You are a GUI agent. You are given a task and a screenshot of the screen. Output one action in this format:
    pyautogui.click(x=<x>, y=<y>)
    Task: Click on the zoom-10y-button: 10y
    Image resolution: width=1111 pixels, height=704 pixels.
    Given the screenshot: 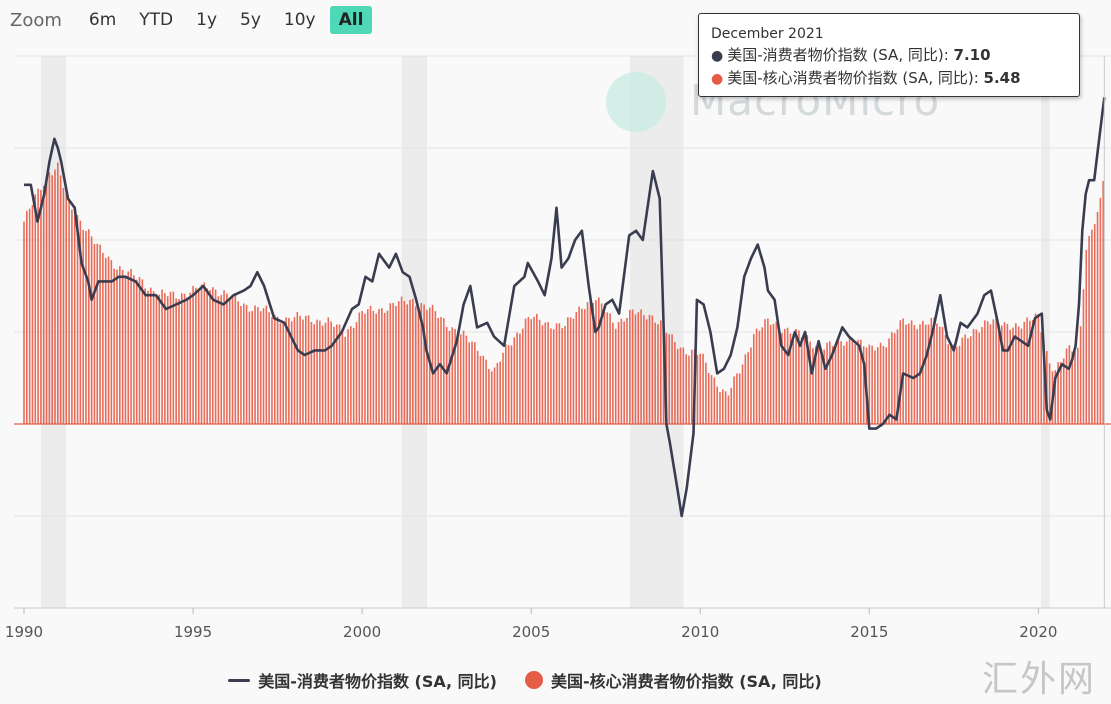 What is the action you would take?
    pyautogui.click(x=299, y=20)
    